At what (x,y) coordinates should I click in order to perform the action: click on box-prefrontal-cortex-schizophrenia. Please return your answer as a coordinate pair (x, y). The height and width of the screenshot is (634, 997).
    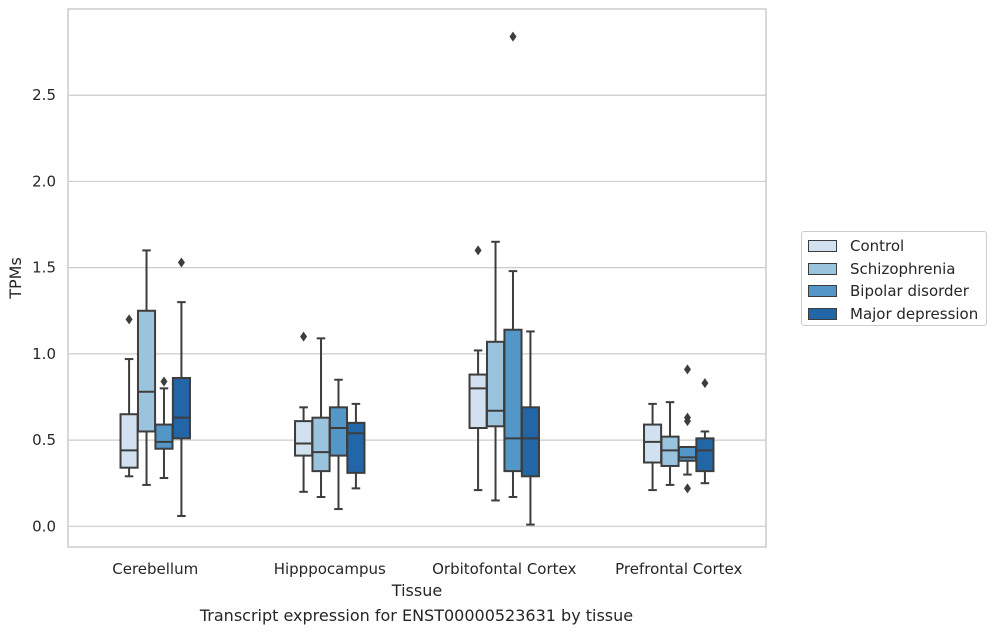
    Looking at the image, I should click on (670, 443).